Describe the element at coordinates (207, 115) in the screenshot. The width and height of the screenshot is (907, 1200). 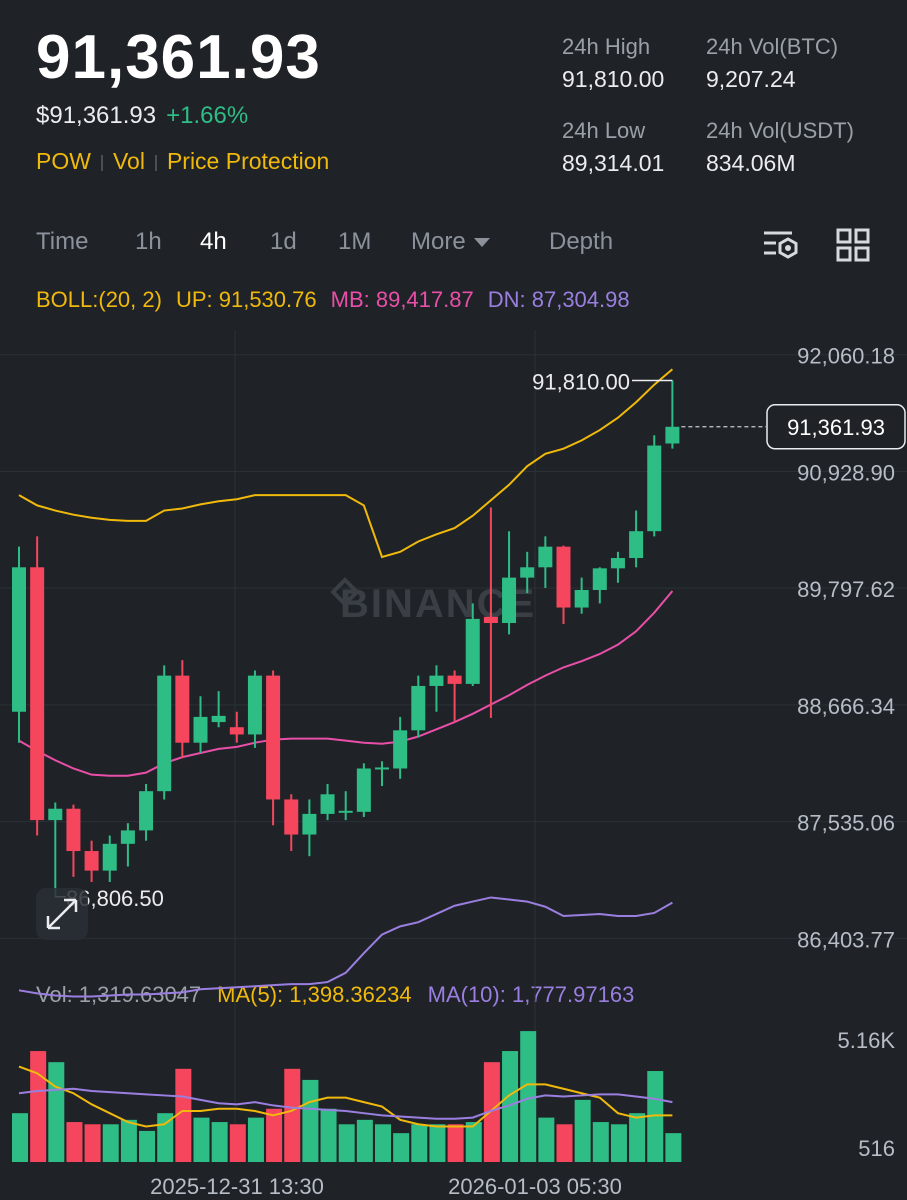
I see `change-percent: +1.66%` at that location.